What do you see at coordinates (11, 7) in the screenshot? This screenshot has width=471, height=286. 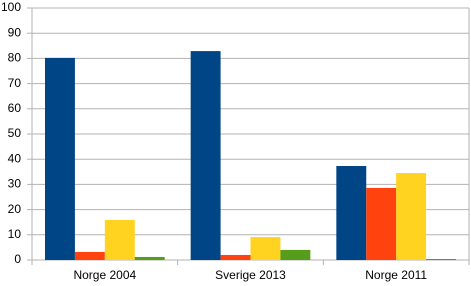 I see `y-tick-label: 100` at bounding box center [11, 7].